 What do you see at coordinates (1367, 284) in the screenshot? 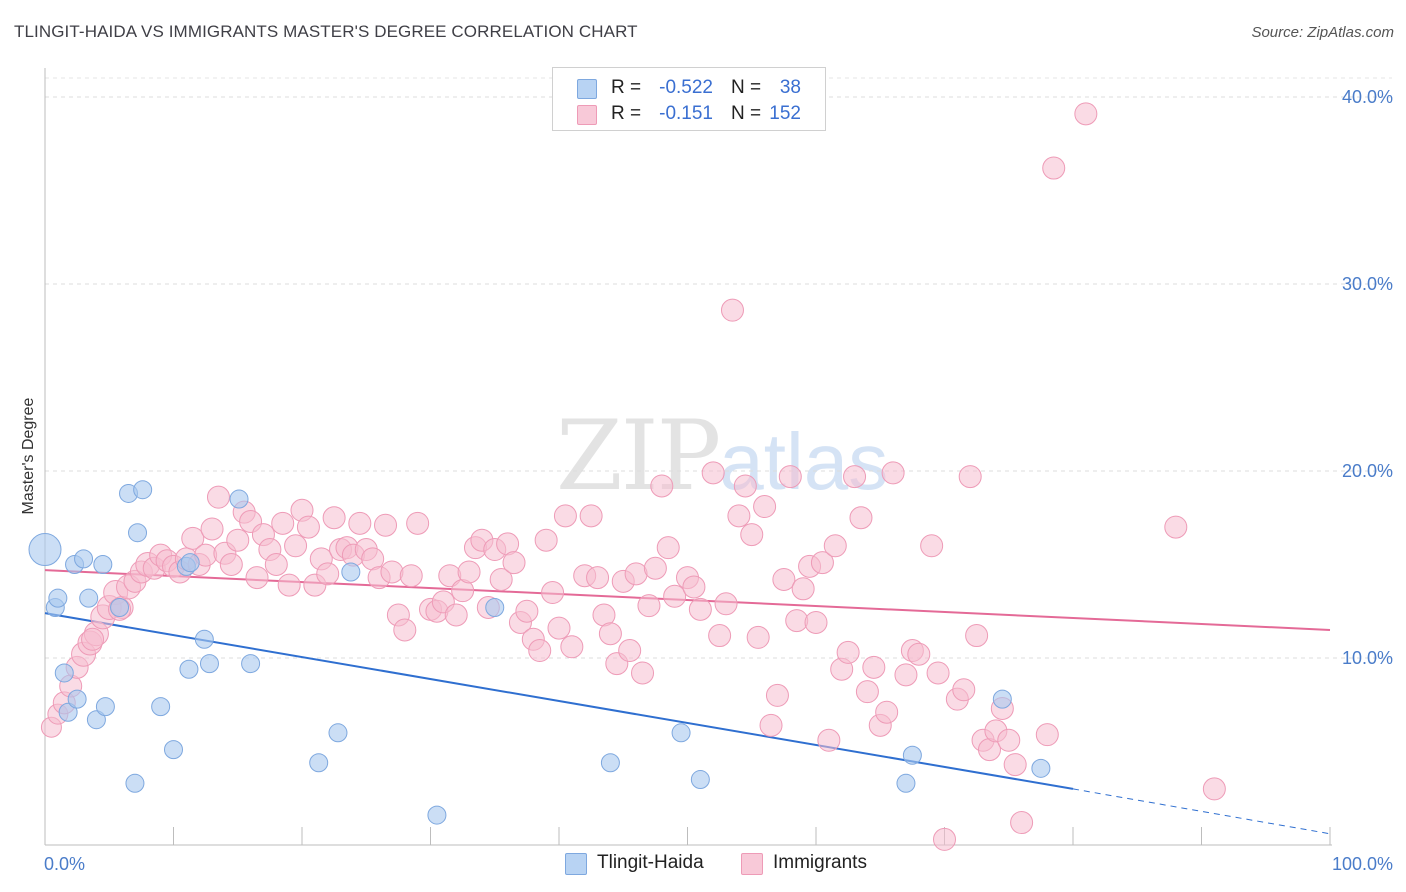
I see `y-tick-label: 30.0%` at bounding box center [1367, 284].